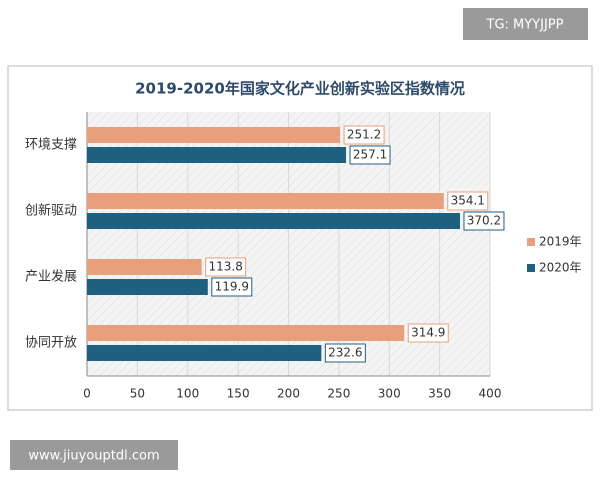  I want to click on y-tick-label: 创新驱动, so click(51, 211).